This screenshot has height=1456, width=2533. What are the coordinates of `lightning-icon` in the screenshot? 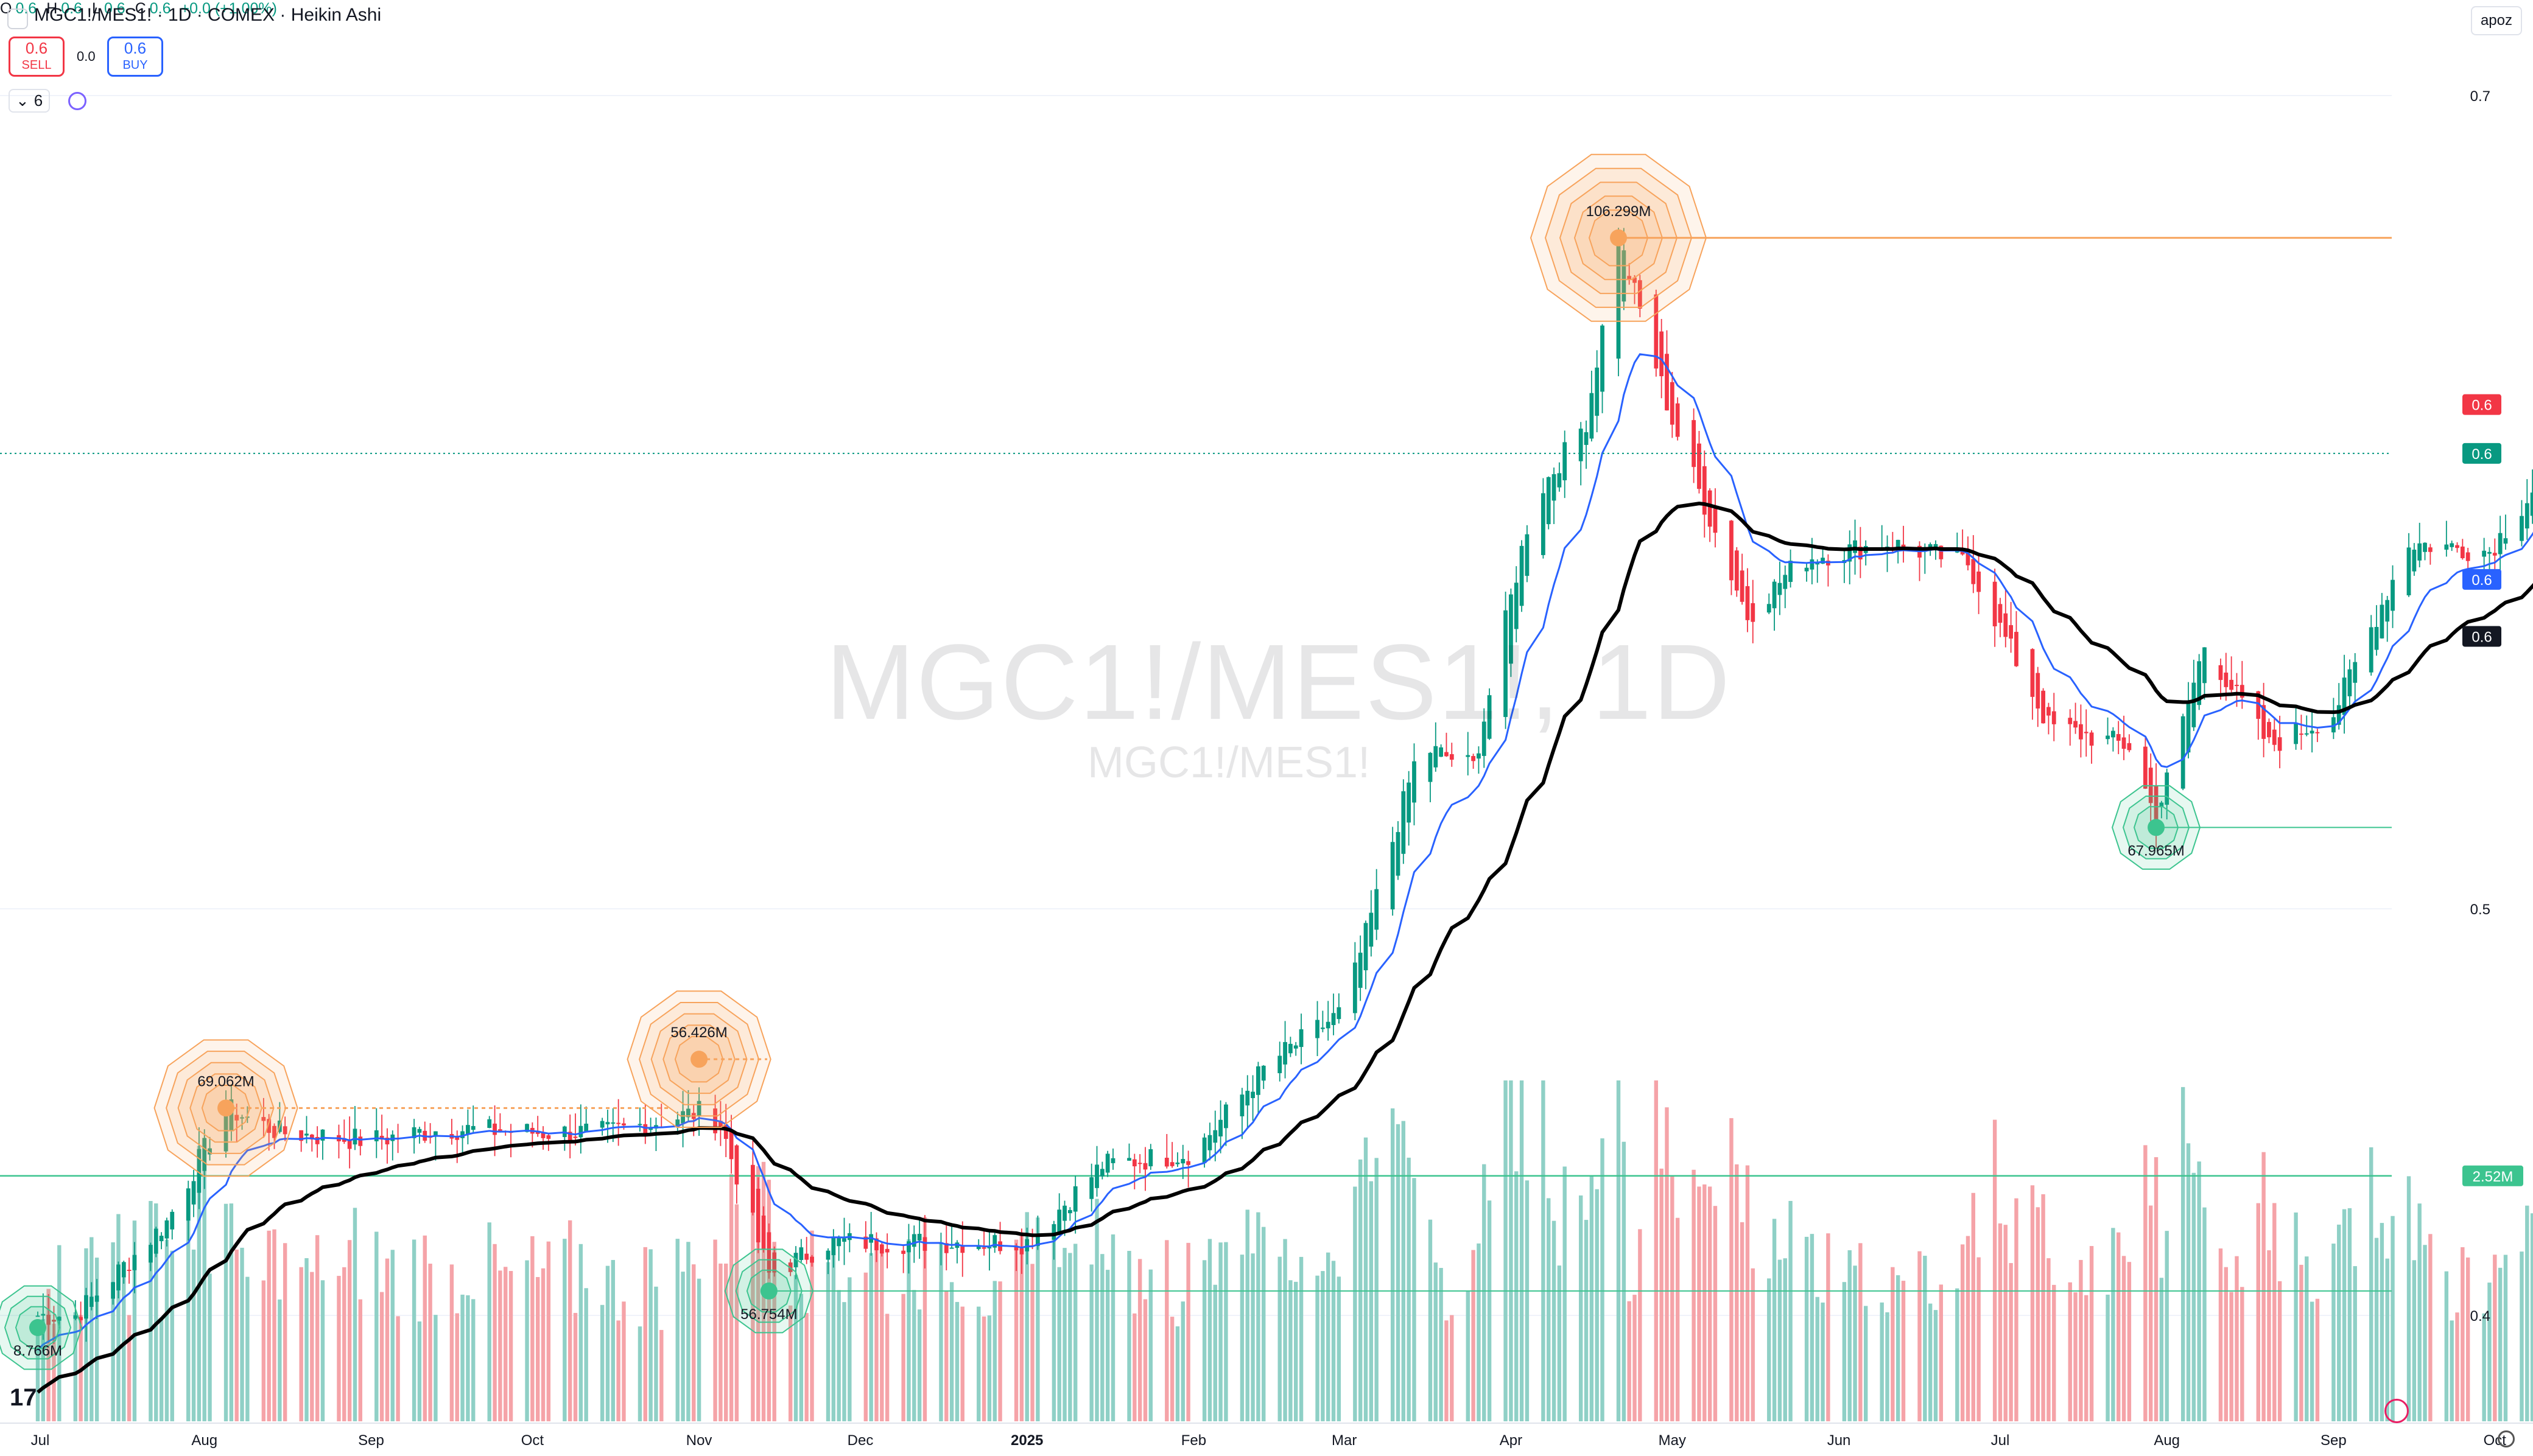 It's located at (2396, 1411).